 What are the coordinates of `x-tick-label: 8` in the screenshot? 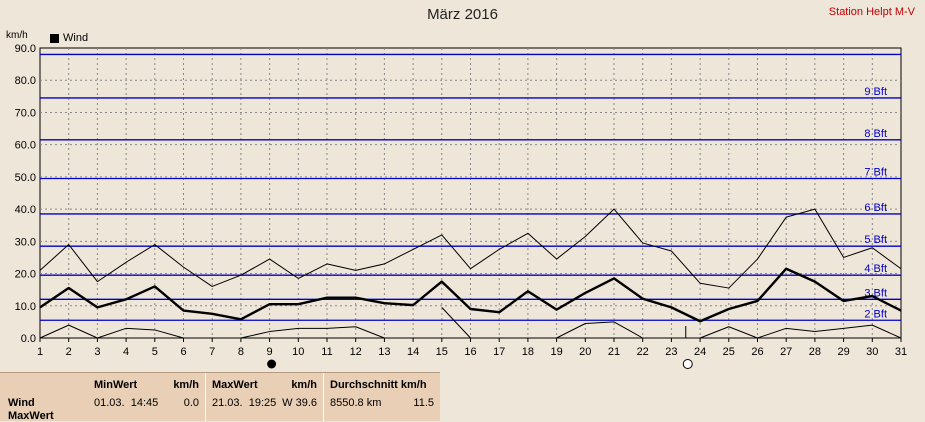 It's located at (241, 352).